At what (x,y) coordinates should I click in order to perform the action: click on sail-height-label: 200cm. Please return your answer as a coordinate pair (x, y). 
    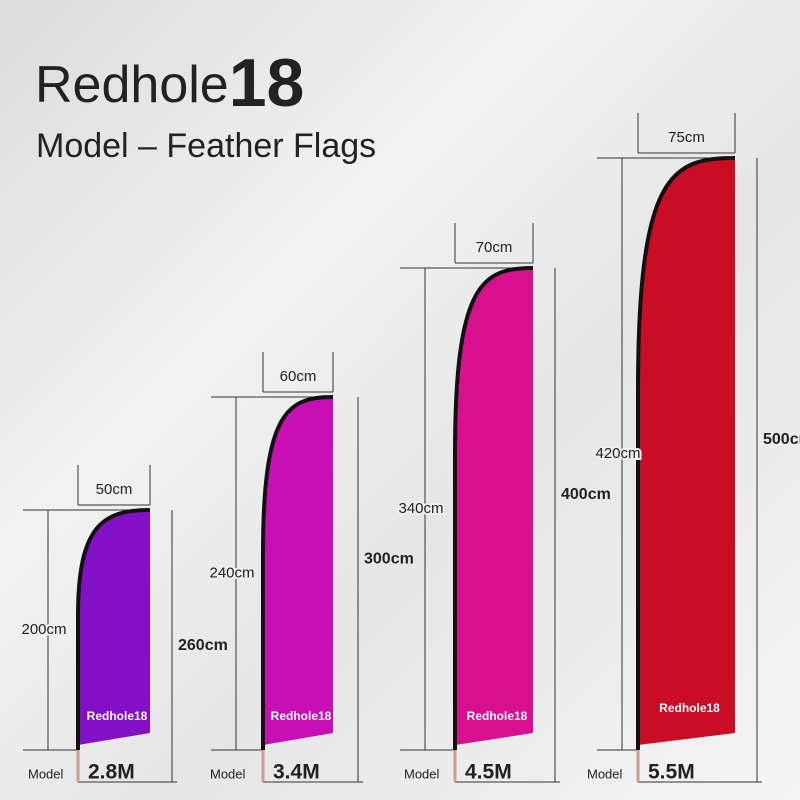
    Looking at the image, I should click on (43, 629).